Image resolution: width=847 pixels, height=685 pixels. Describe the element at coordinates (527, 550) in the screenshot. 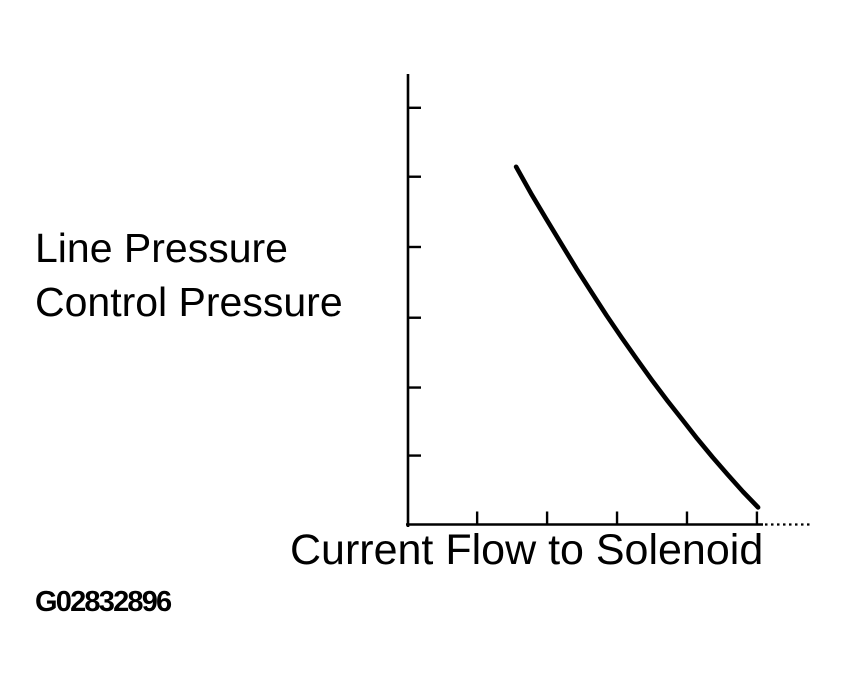

I see `x-axis-label: Current Flow to Solenoid` at that location.